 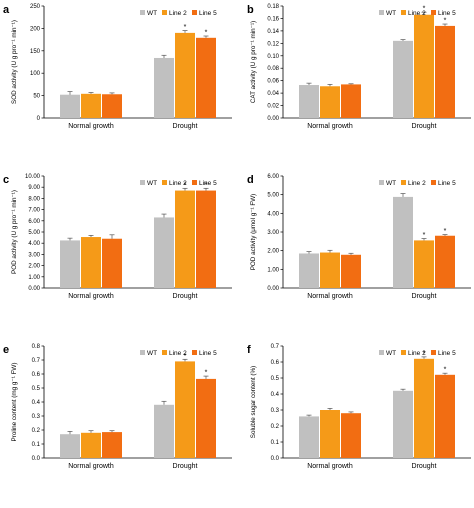 What do you see at coordinates (250, 180) in the screenshot?
I see `panel-letter: d` at bounding box center [250, 180].